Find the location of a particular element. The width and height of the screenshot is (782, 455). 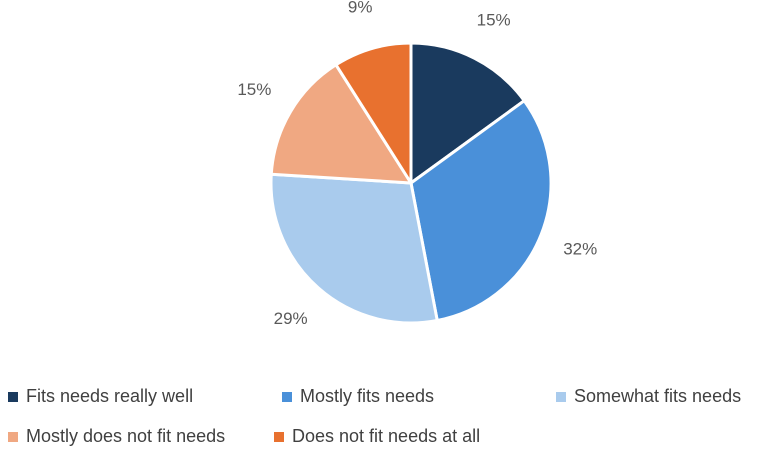

legend-label: Mostly fits needs is located at coordinates (367, 396).